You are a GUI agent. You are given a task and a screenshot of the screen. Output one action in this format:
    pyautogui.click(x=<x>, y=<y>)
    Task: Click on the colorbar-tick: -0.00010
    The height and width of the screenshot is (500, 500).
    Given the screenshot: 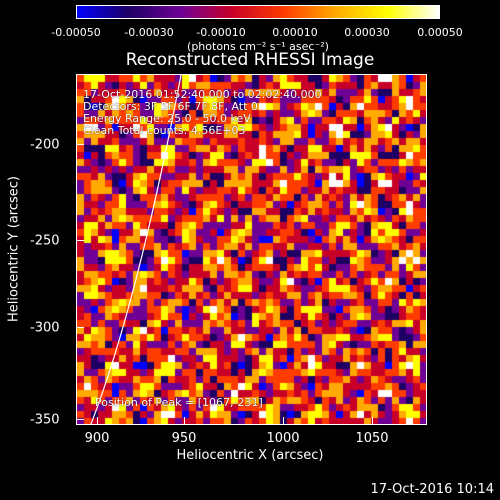 What is the action you would take?
    pyautogui.click(x=221, y=32)
    